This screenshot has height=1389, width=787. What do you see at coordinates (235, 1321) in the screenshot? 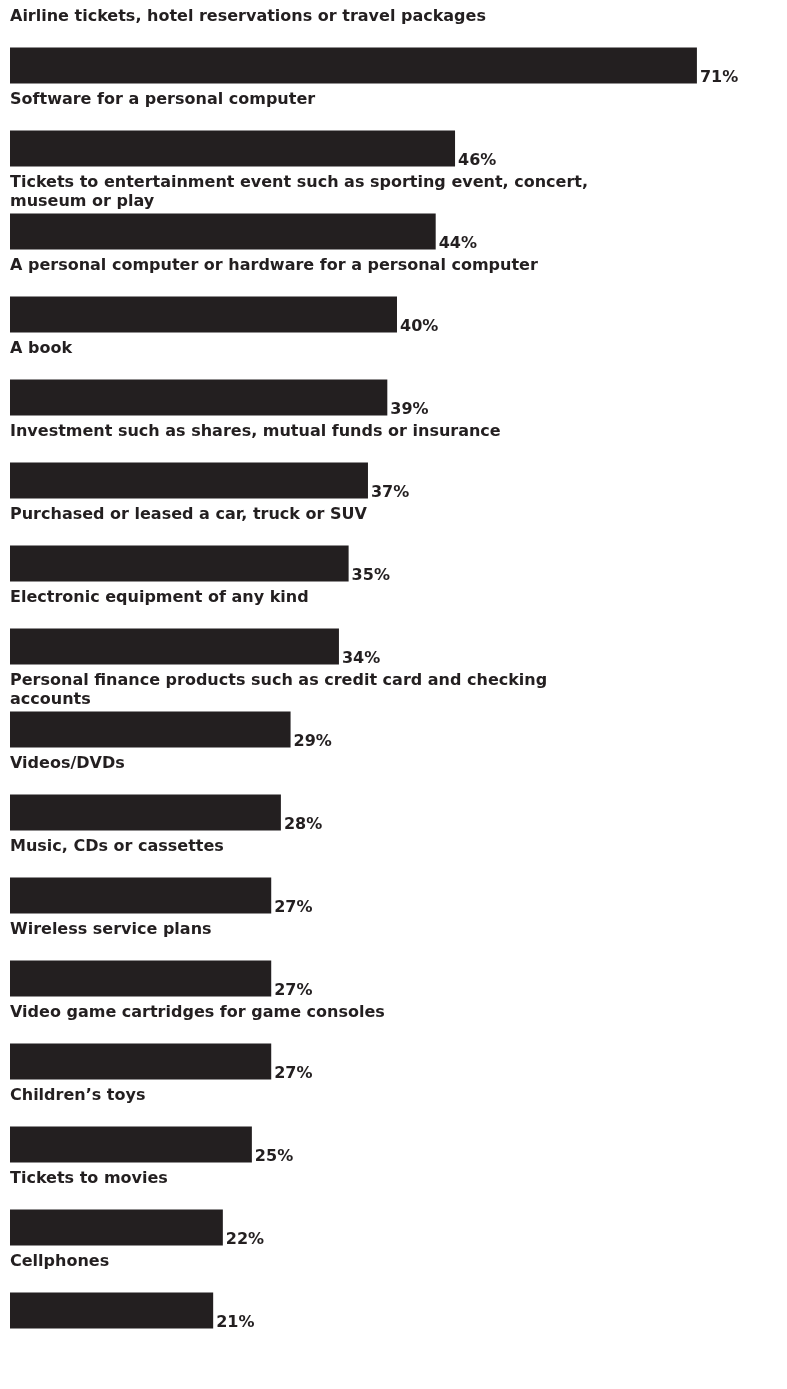
I see `data-label: 21%` at bounding box center [235, 1321].